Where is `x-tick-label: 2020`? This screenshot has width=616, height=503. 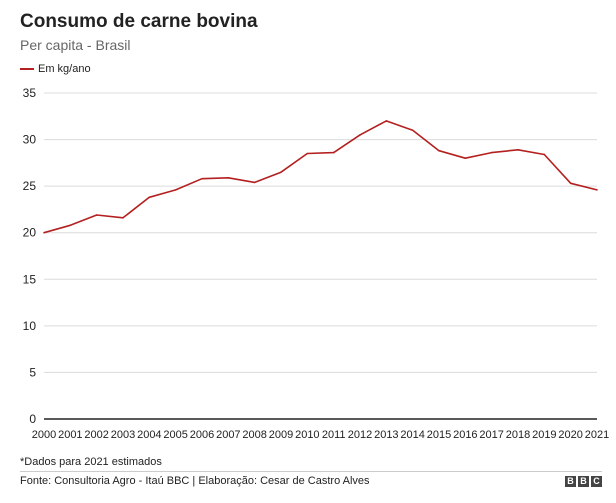
x-tick-label: 2020 is located at coordinates (570, 435).